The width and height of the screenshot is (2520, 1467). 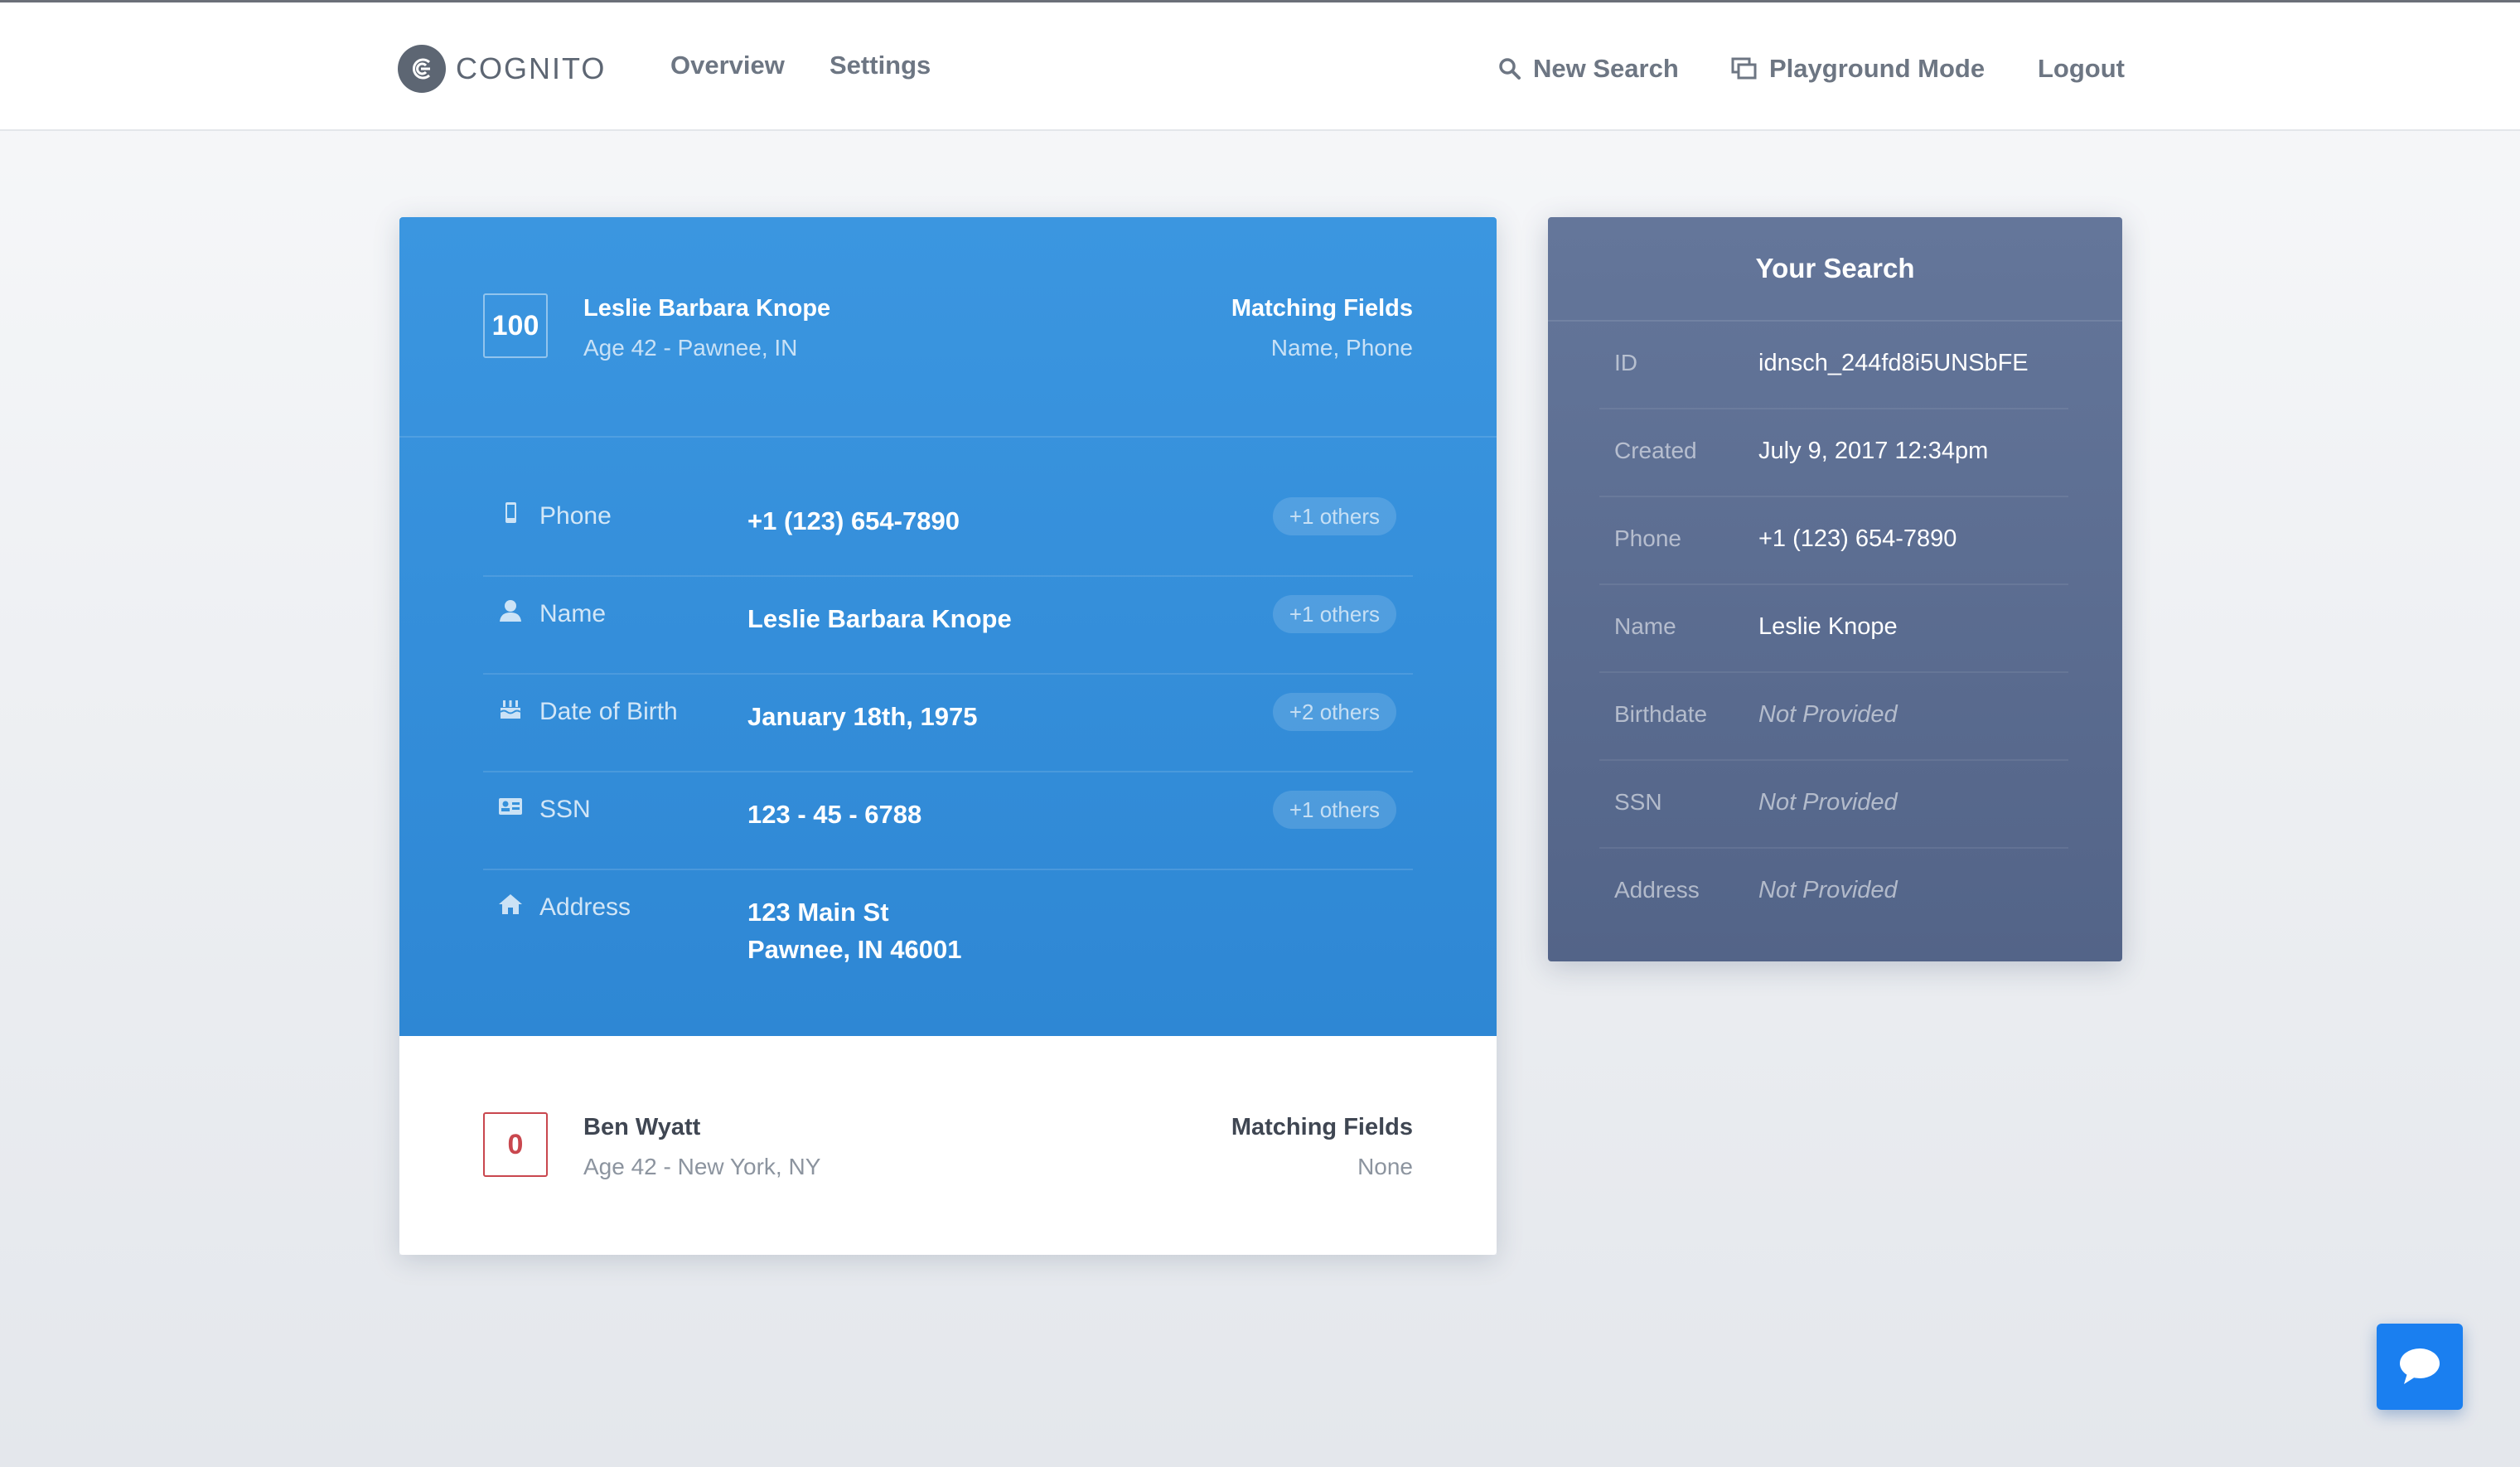 What do you see at coordinates (608, 712) in the screenshot?
I see `field-label: Date of Birth` at bounding box center [608, 712].